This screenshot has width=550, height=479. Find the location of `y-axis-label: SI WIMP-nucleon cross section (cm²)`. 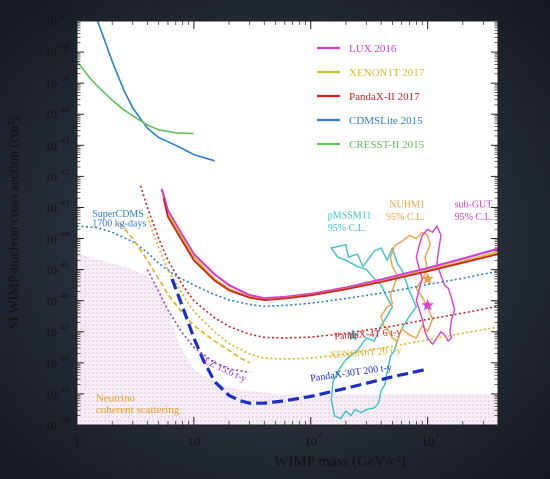

y-axis-label: SI WIMP-nucleon cross section (cm²) is located at coordinates (14, 222).